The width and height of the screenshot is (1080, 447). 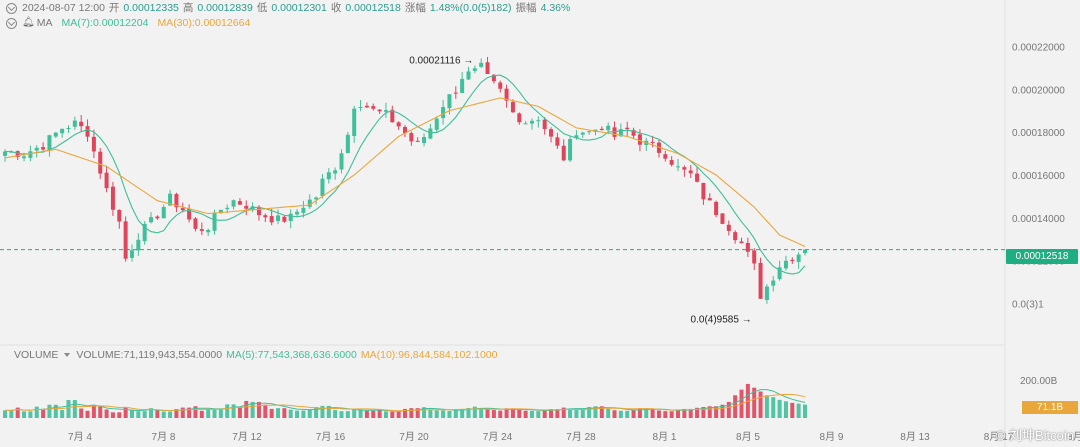 I want to click on time-axis-tick: 7月 4, so click(x=80, y=437).